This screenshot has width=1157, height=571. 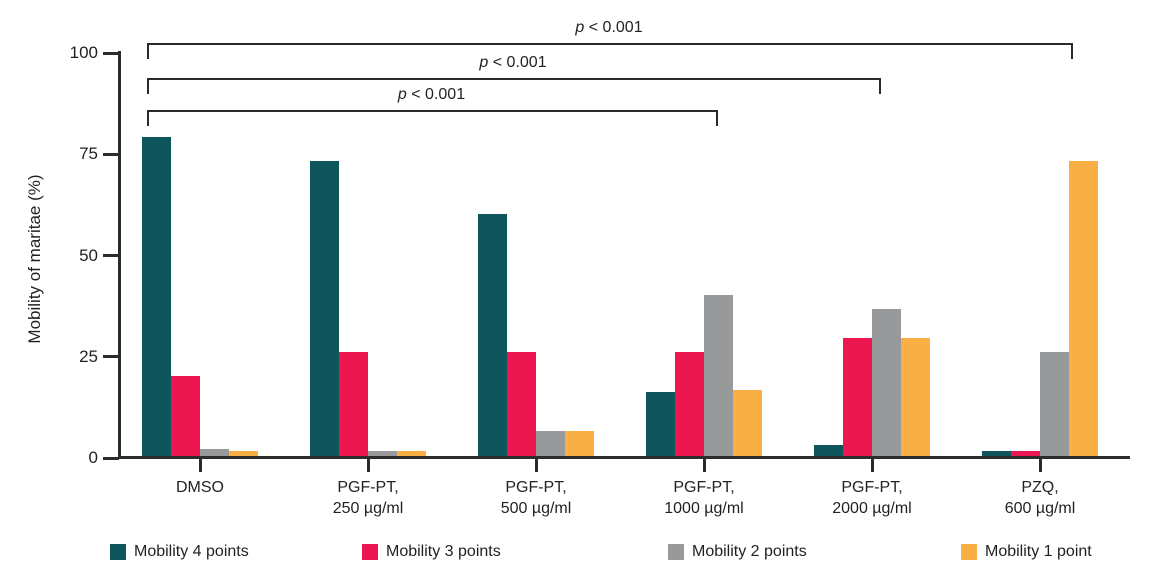 I want to click on legend-item-mobility-4-points: Mobility 4 points, so click(x=179, y=552).